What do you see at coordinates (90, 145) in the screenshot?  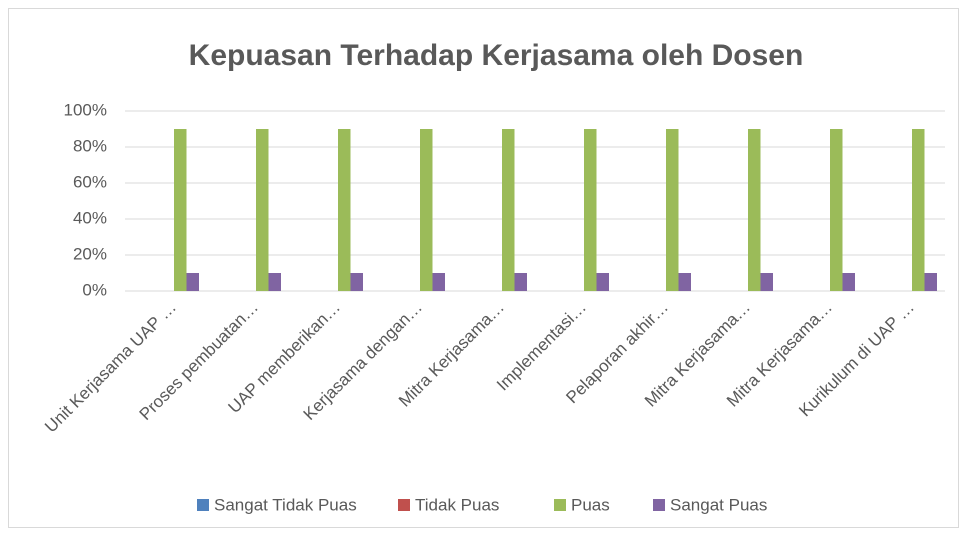 I see `y-tick-label: 80%` at bounding box center [90, 145].